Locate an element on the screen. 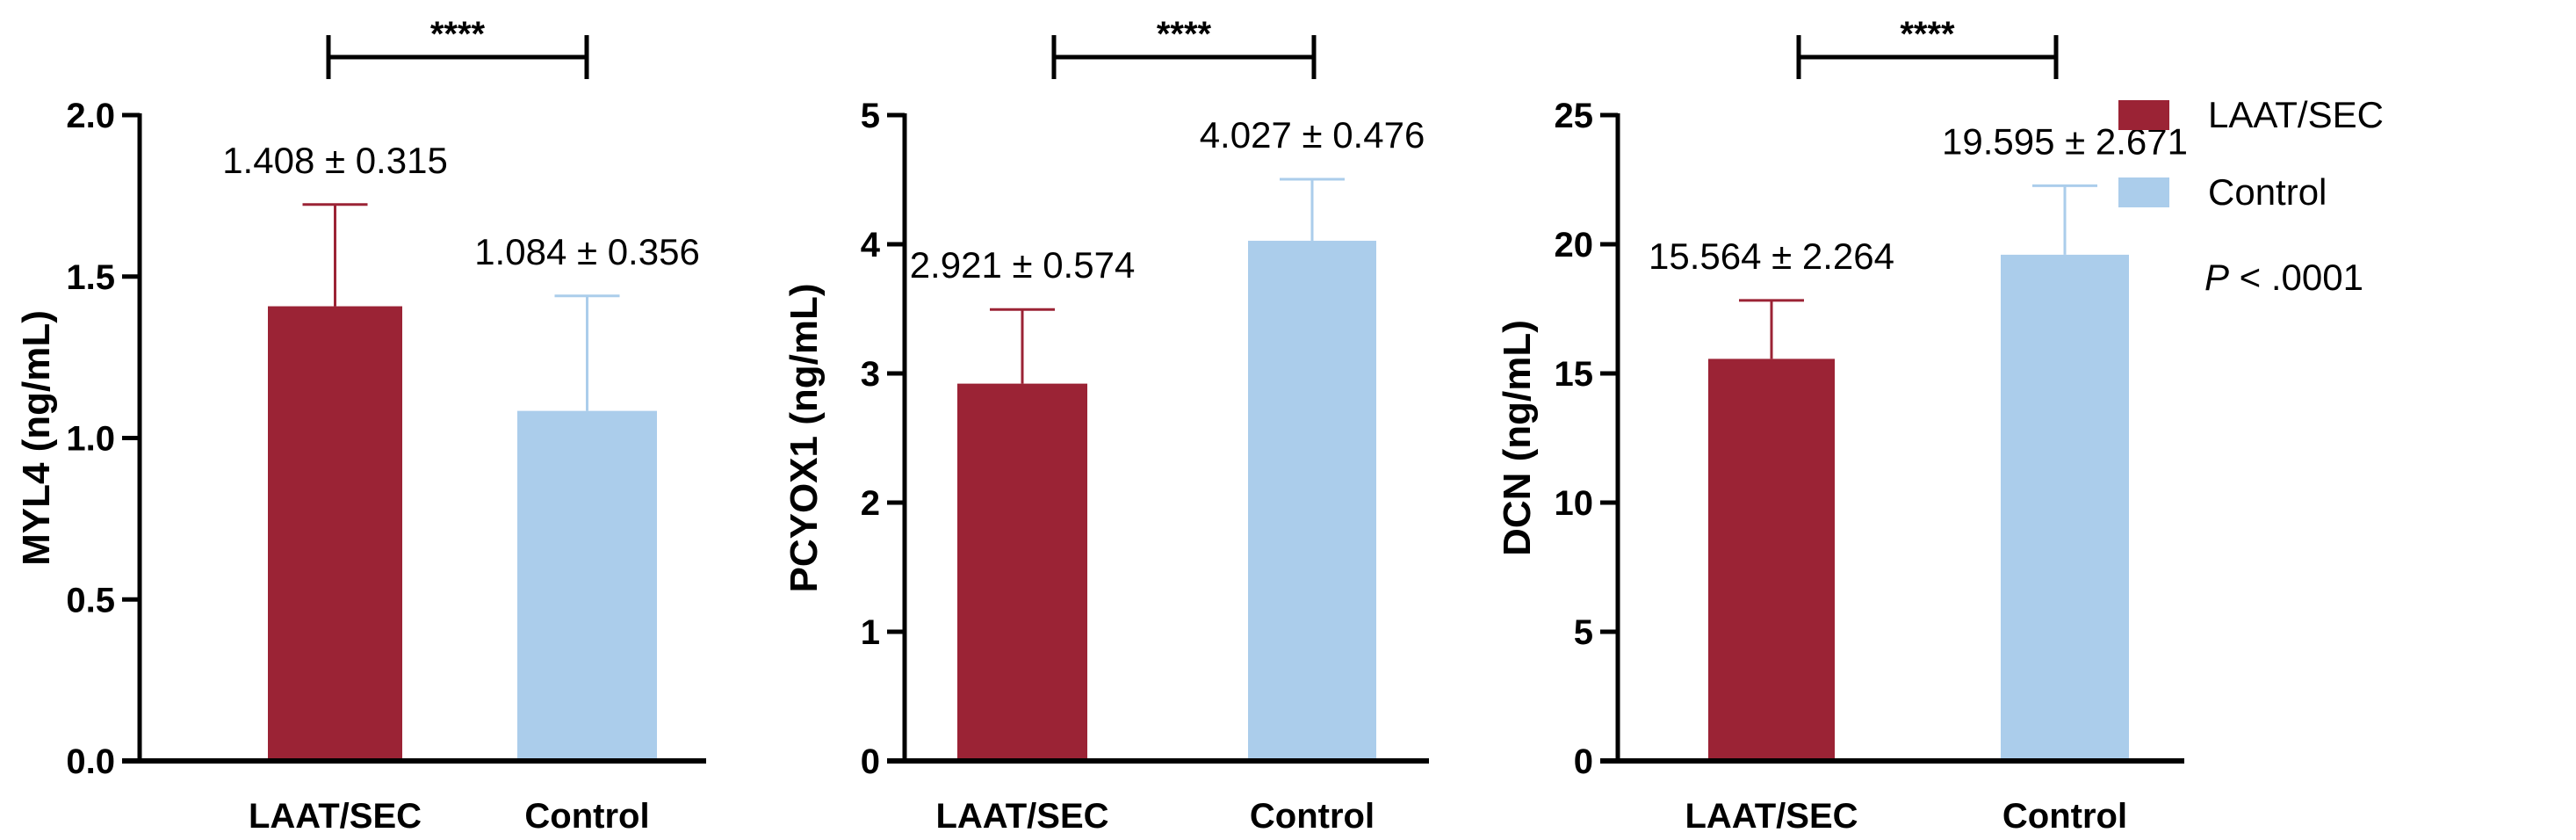 The height and width of the screenshot is (840, 2576). y-tick-label: 2.0 is located at coordinates (90, 116).